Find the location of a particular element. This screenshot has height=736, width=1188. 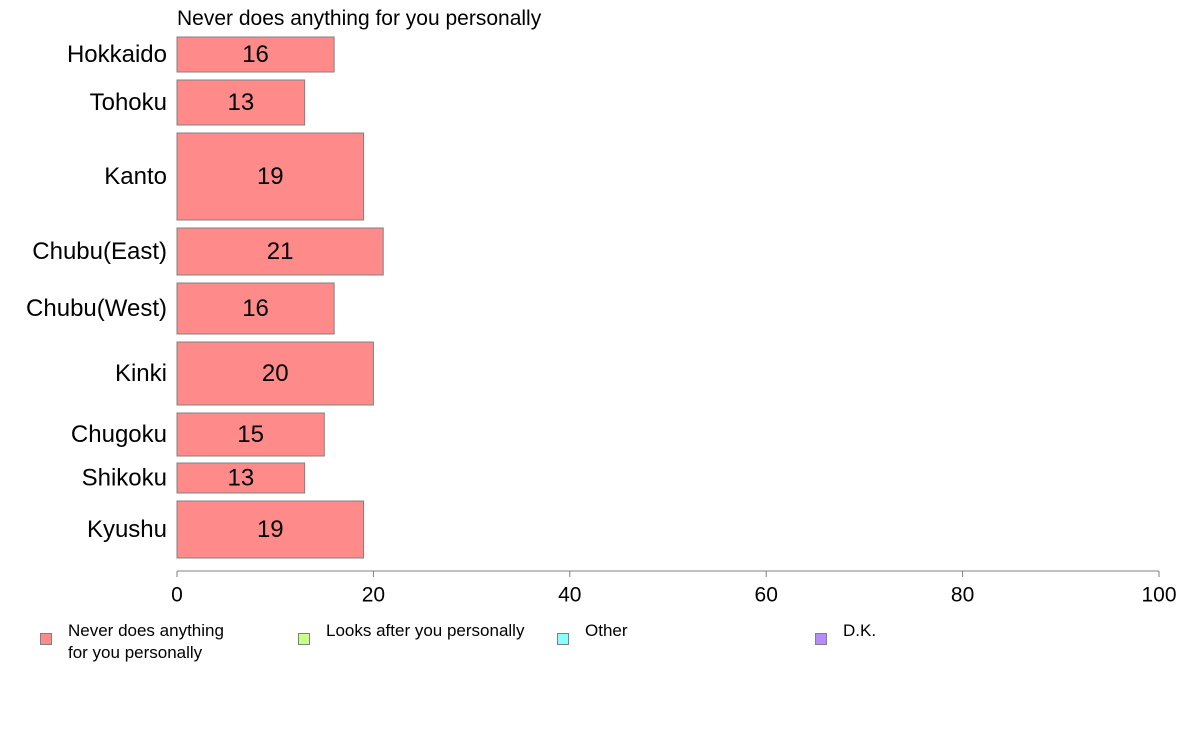

data-label-kinki: 20 is located at coordinates (275, 373).